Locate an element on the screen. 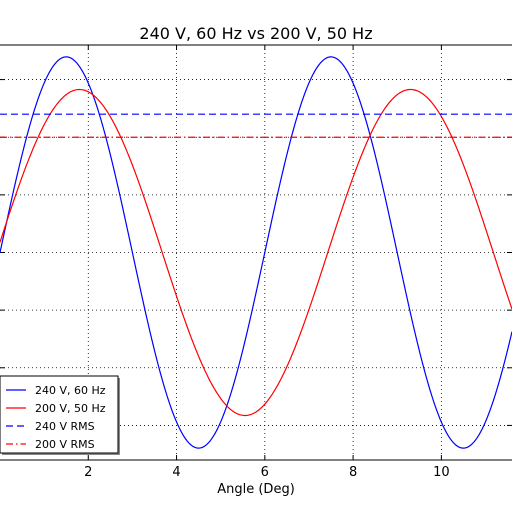 The width and height of the screenshot is (512, 512). x-tick-label: 4 is located at coordinates (176, 472).